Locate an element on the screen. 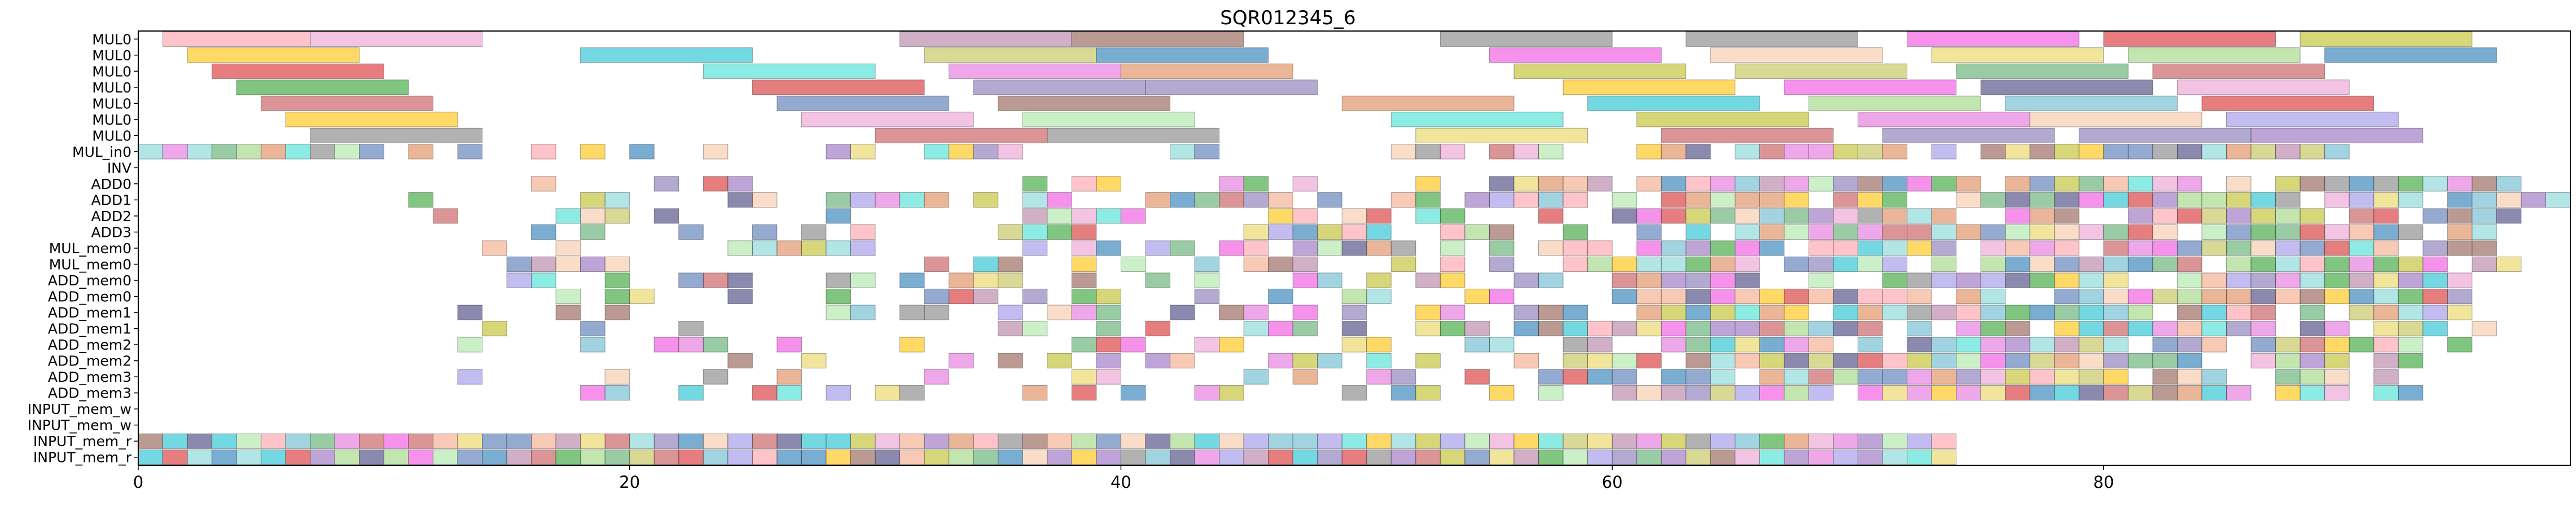  y-tick-label: MUL_in0 is located at coordinates (101, 152).